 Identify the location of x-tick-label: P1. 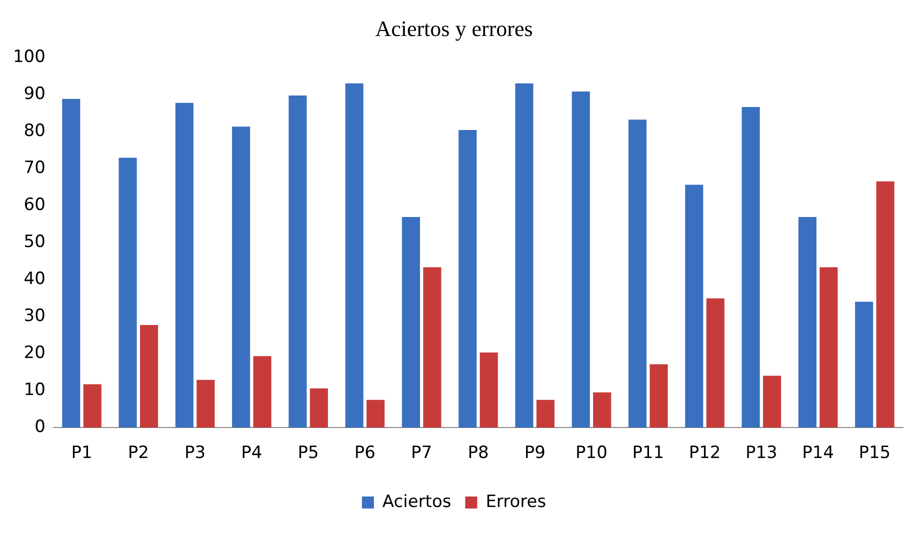
(81, 453).